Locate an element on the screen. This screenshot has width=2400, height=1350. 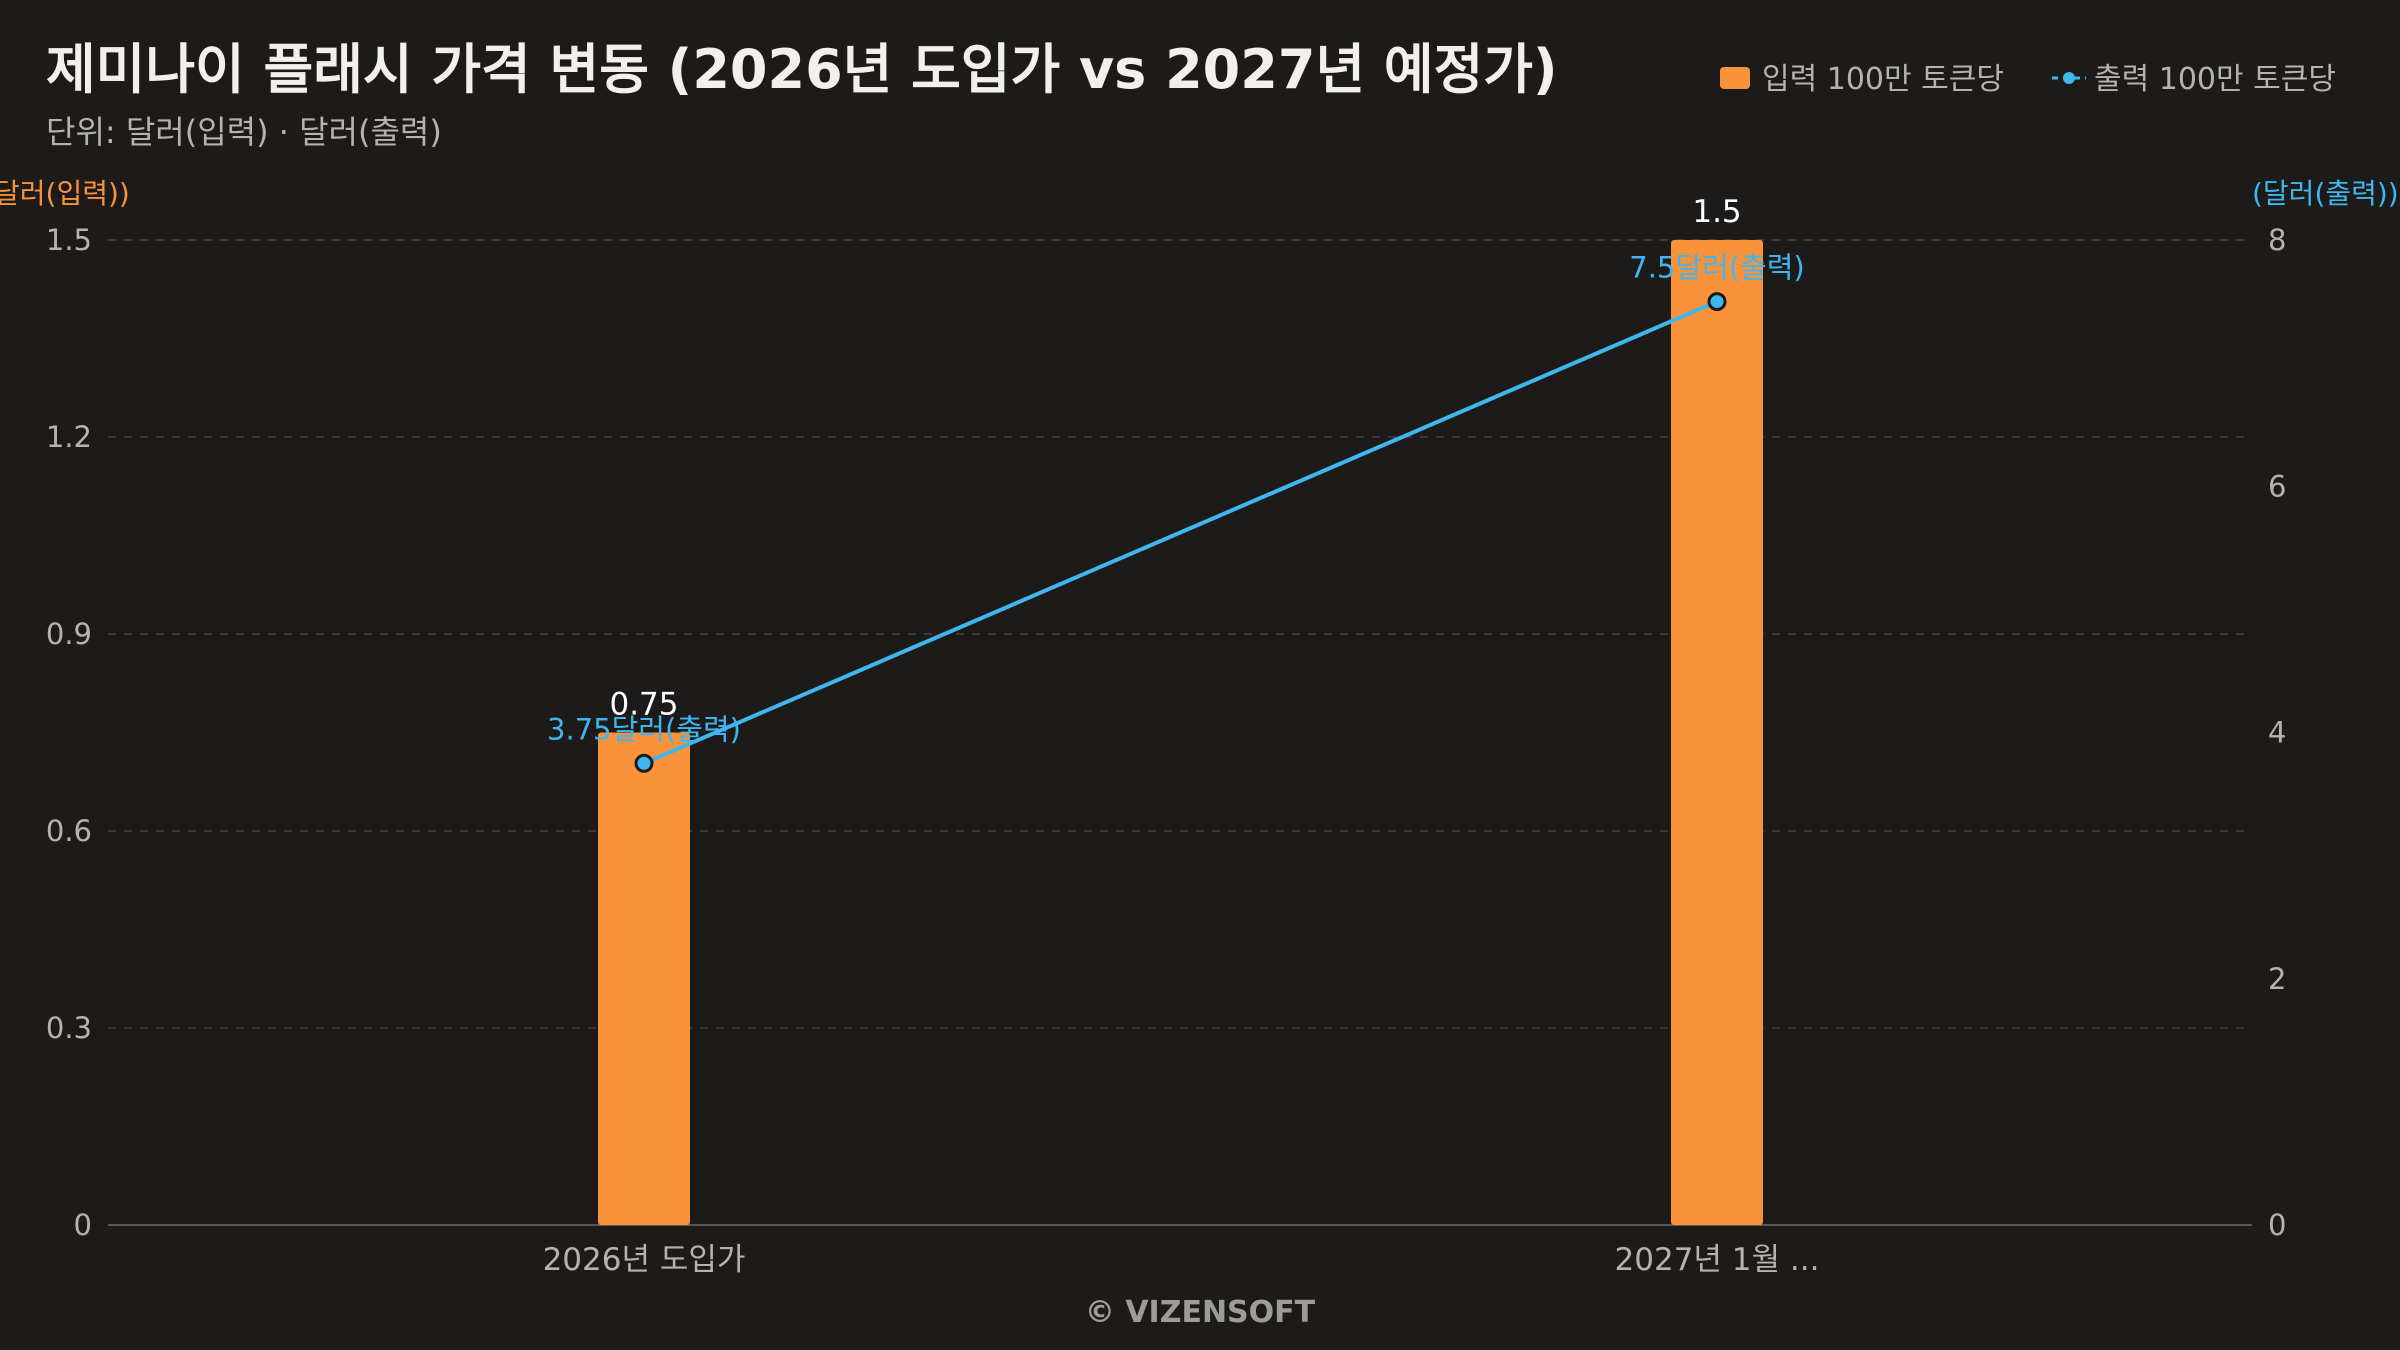
left-axis-ticks: 0 0.3 0.6 0.9 1.2 1.5 is located at coordinates (69, 732).